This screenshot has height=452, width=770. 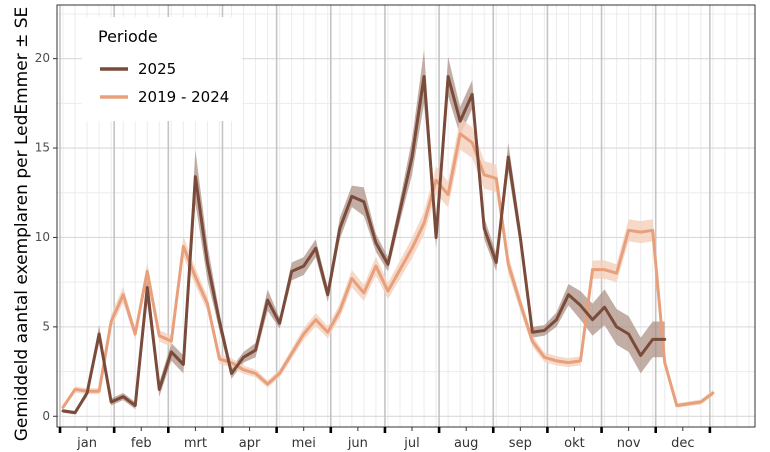 What do you see at coordinates (42, 148) in the screenshot?
I see `y-tick-label: 15` at bounding box center [42, 148].